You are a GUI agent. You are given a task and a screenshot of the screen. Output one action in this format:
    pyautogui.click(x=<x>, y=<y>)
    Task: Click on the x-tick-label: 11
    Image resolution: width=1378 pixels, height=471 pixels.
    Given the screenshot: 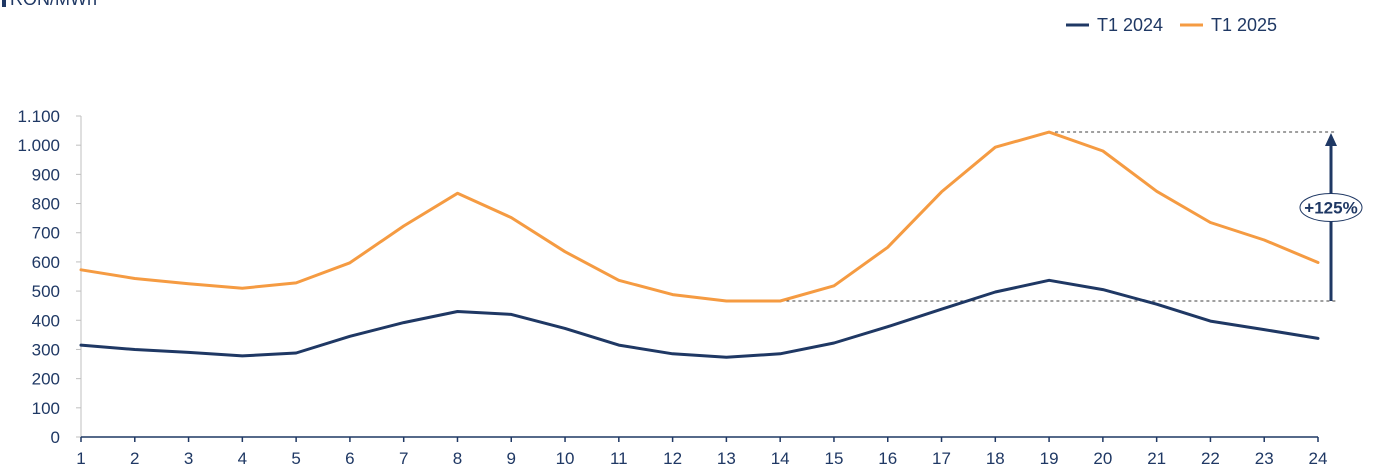 What is the action you would take?
    pyautogui.click(x=619, y=458)
    